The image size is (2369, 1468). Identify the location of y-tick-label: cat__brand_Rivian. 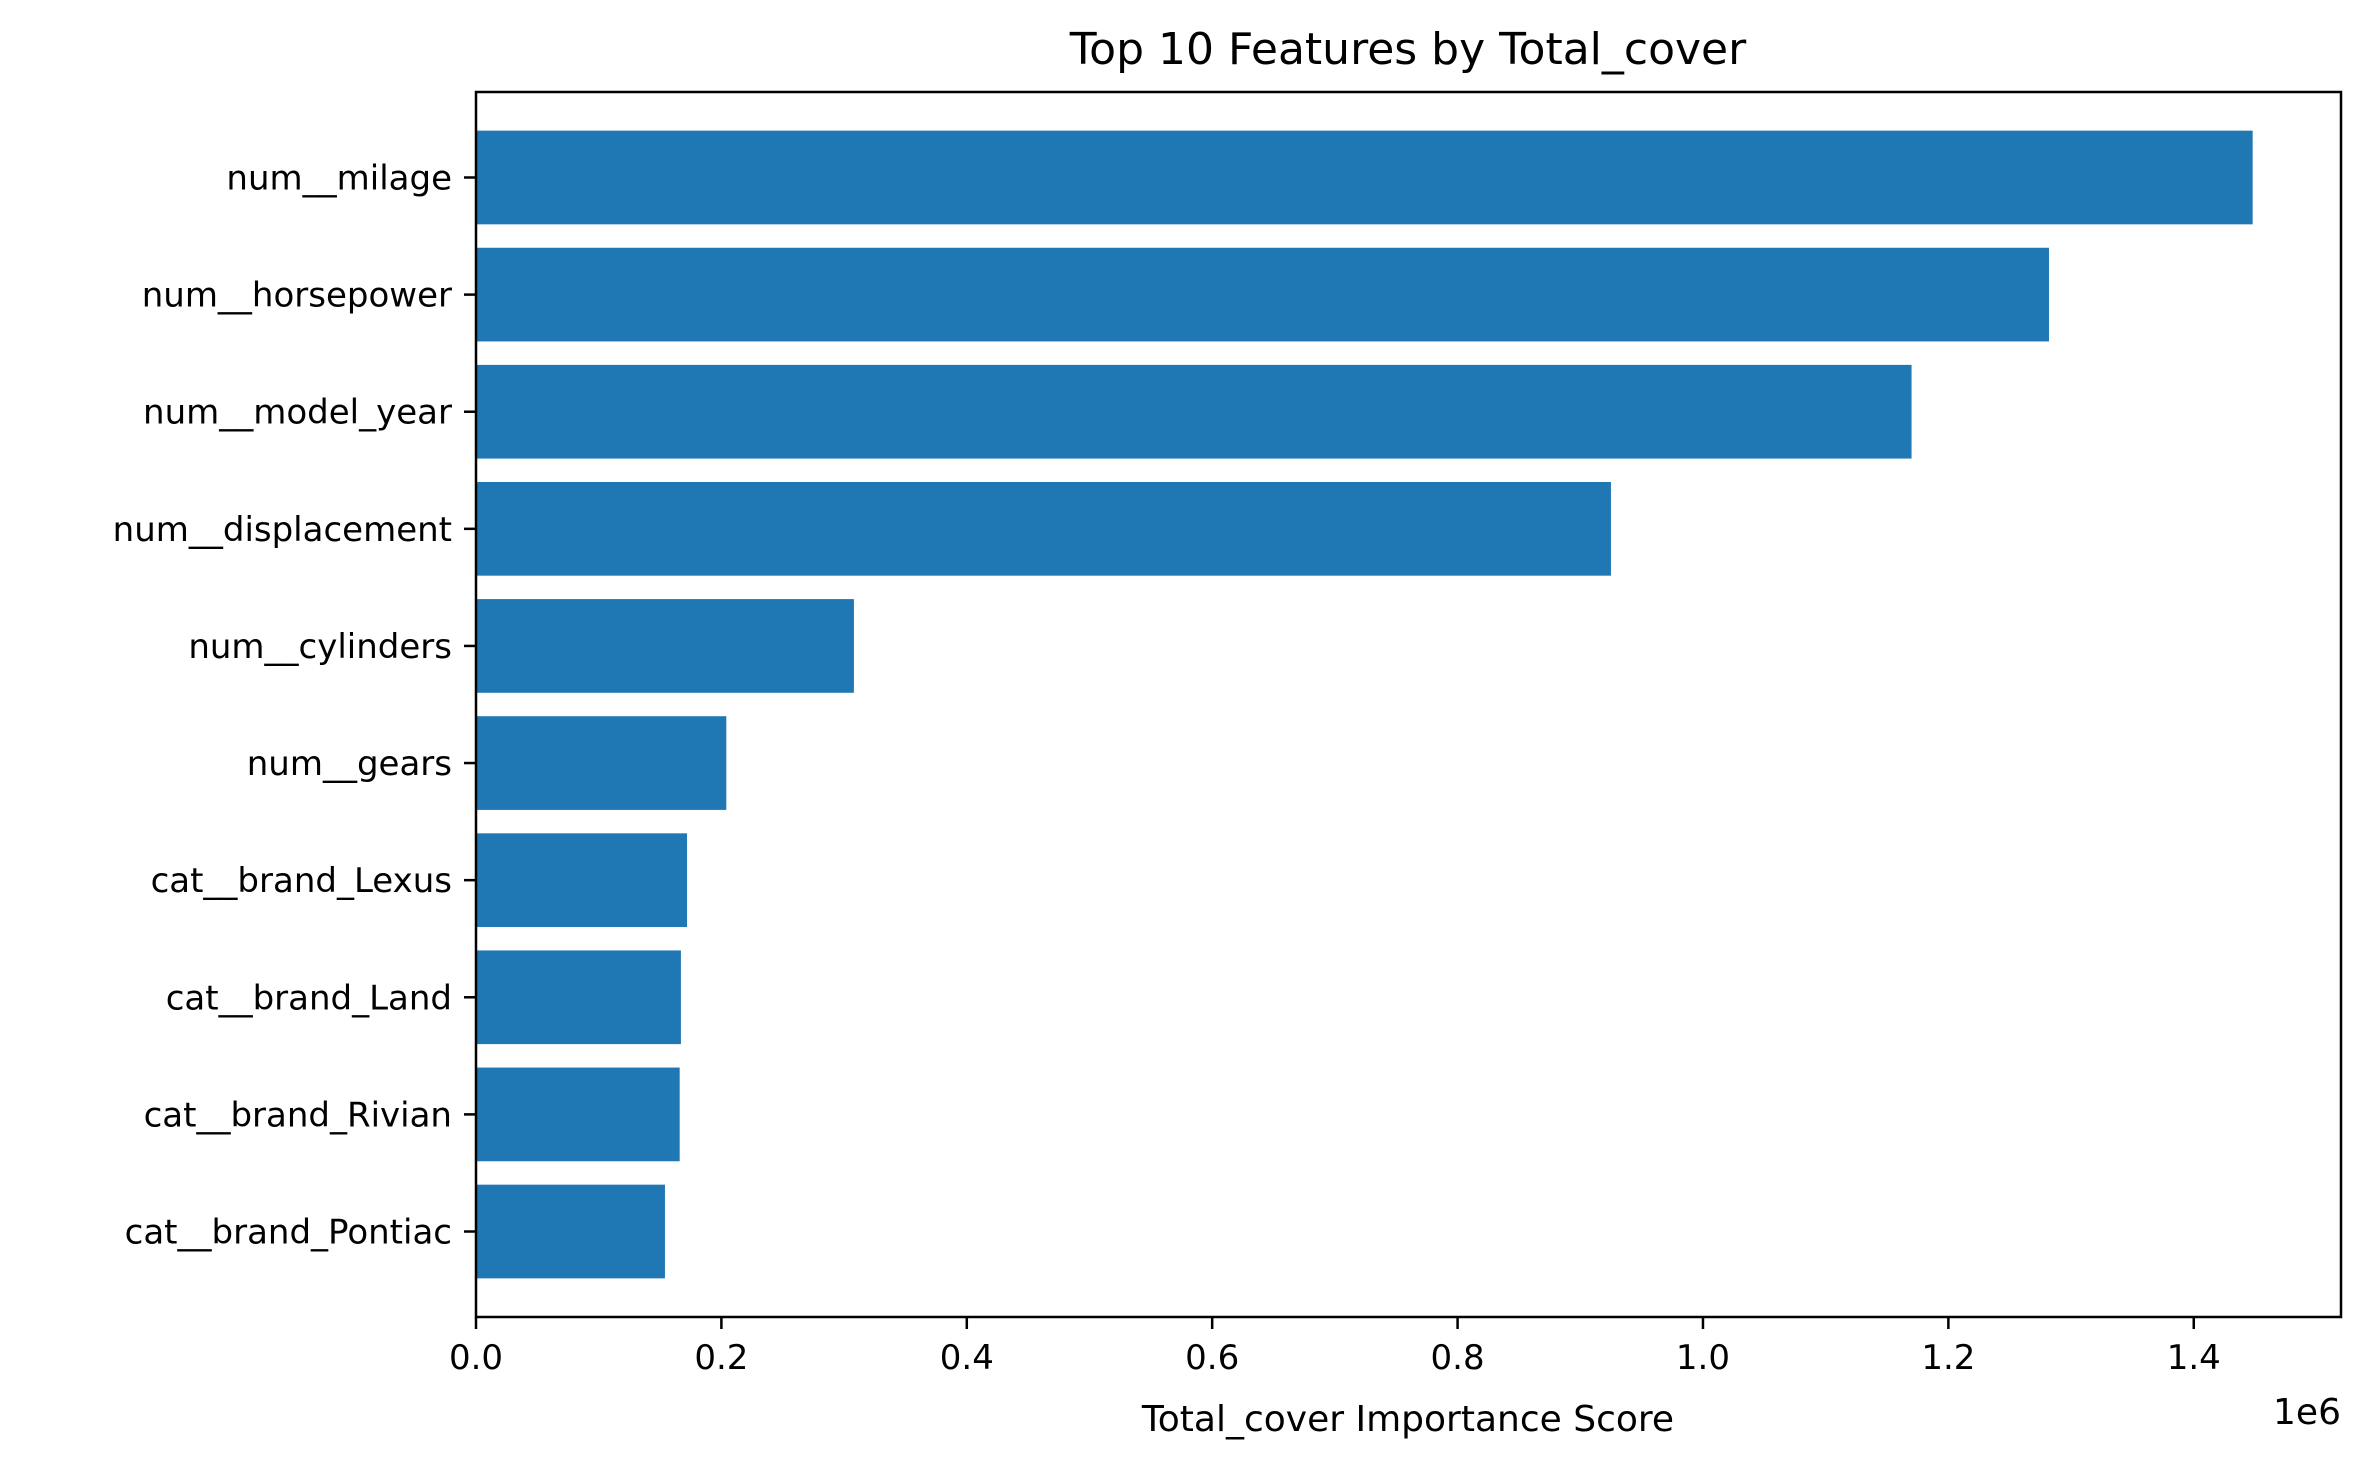
(298, 1115).